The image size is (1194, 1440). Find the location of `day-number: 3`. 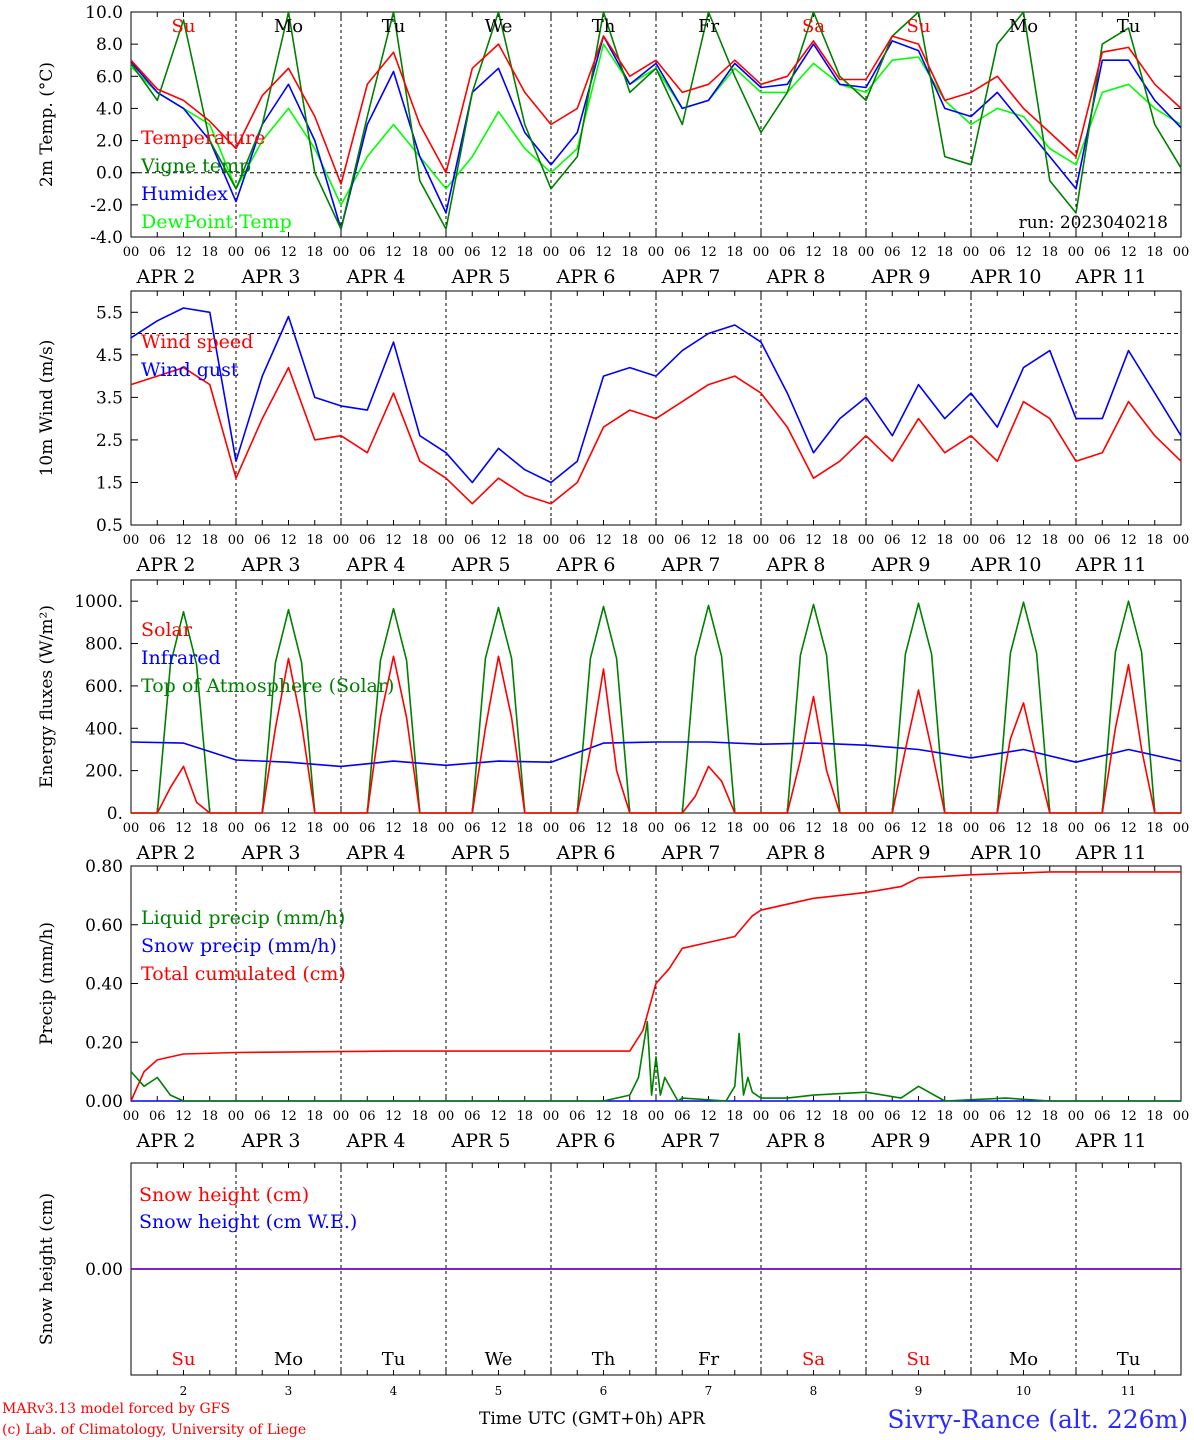

day-number: 3 is located at coordinates (289, 1391).